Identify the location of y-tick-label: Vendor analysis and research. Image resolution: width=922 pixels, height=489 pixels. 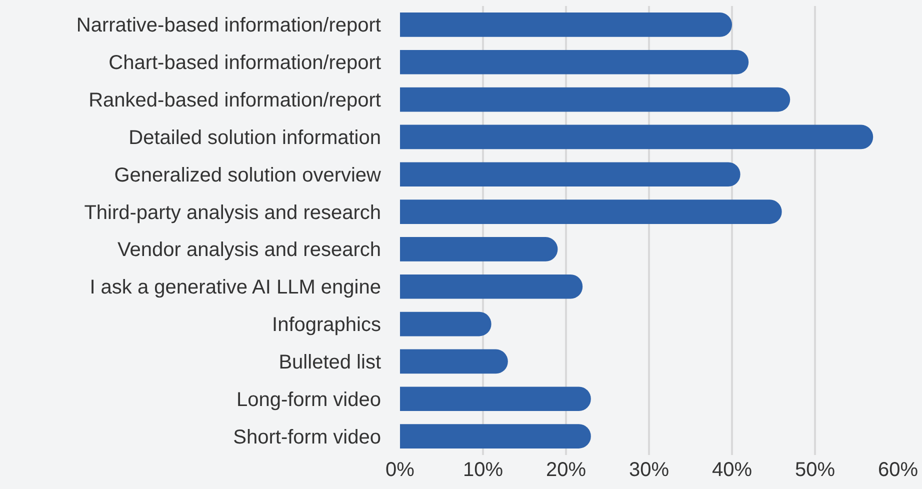
(249, 250).